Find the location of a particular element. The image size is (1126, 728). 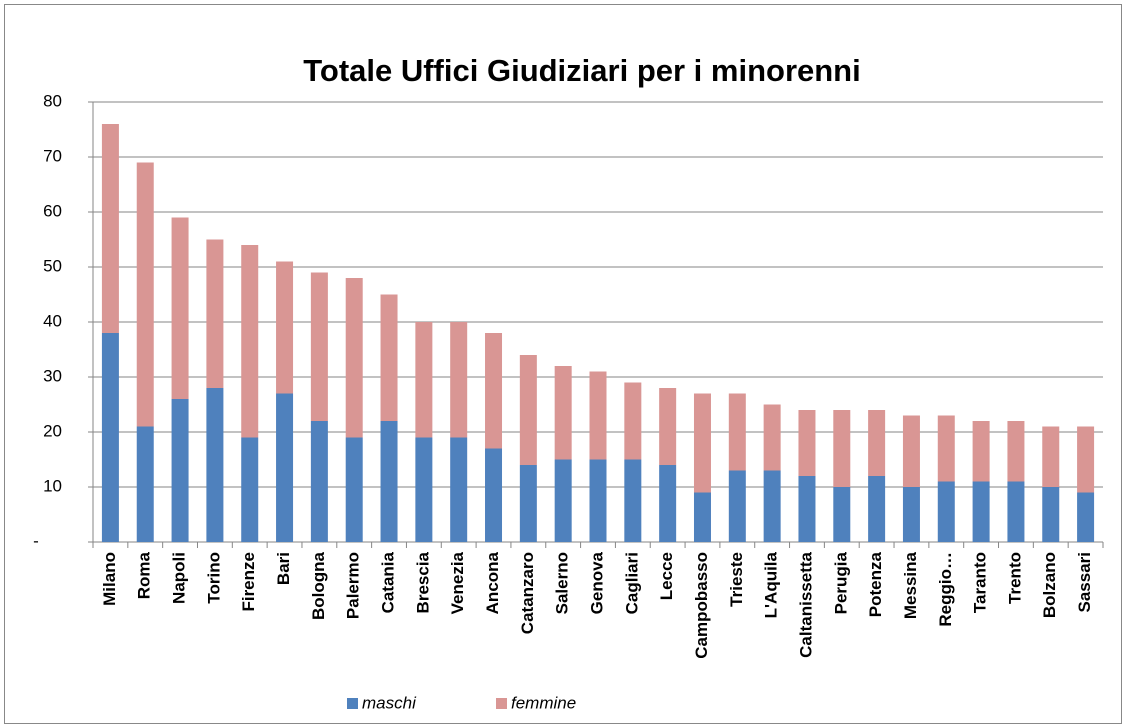

y-tick-label: 30 is located at coordinates (52, 375).